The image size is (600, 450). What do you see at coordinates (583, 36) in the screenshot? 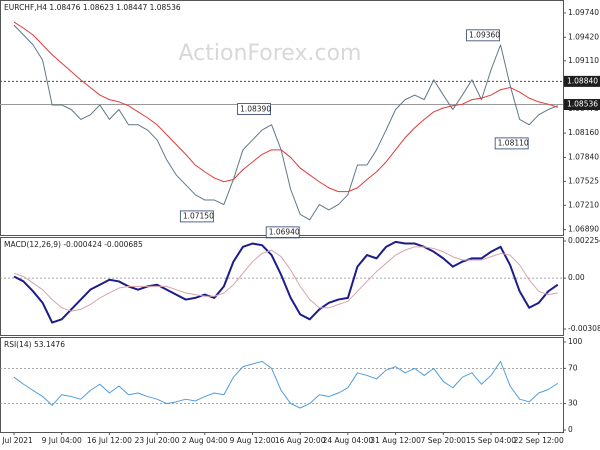
I see `y-tick-label: 1.09420` at bounding box center [583, 36].